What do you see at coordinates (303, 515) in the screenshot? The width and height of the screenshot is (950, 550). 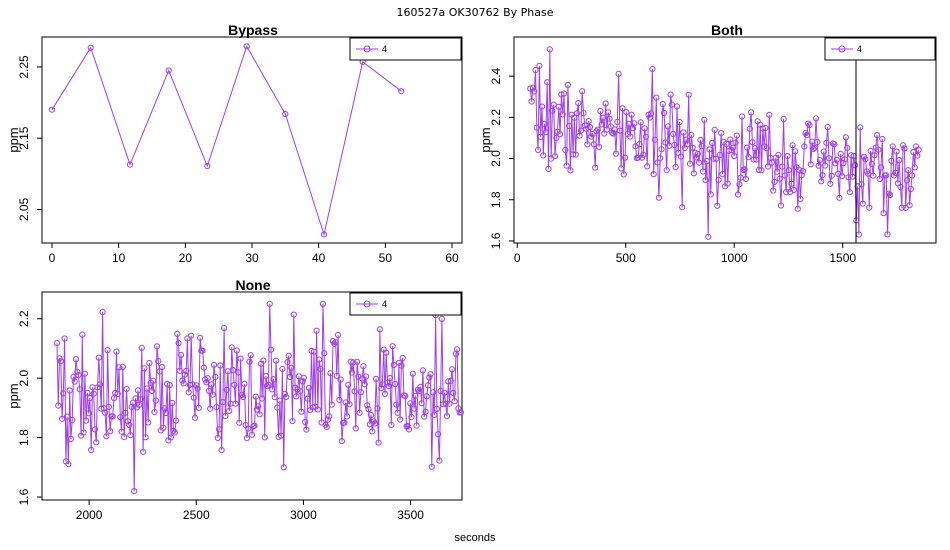 I see `x-tick-label: 3000` at bounding box center [303, 515].